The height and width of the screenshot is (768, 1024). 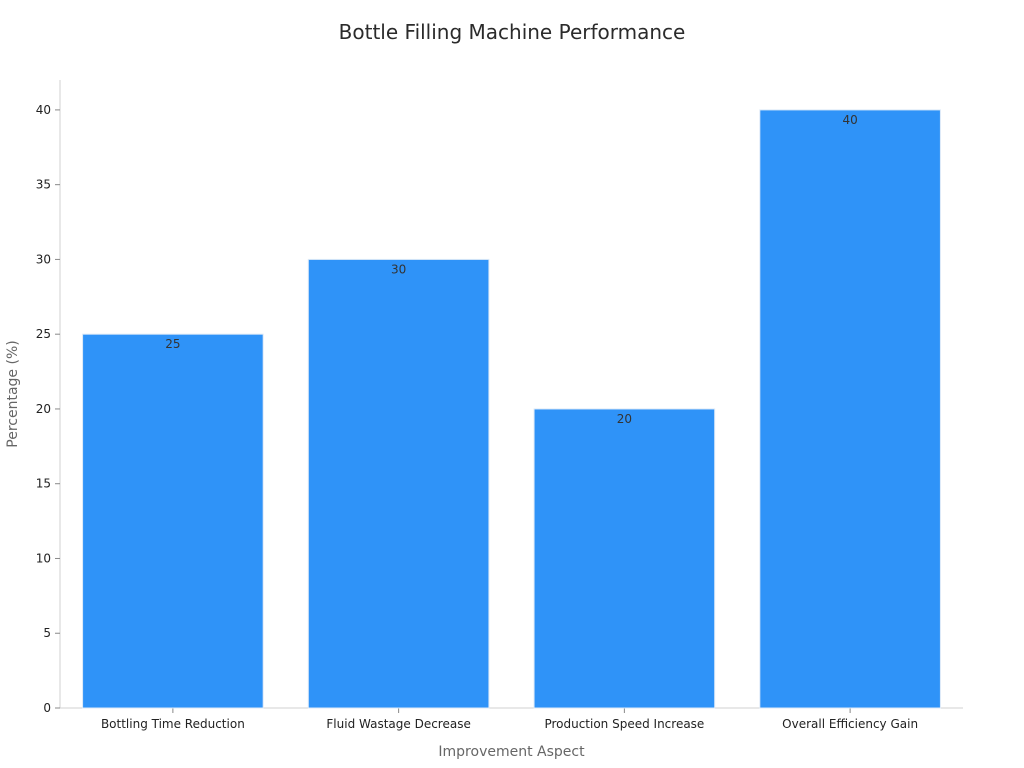 What do you see at coordinates (172, 344) in the screenshot?
I see `bar-value-label: 25` at bounding box center [172, 344].